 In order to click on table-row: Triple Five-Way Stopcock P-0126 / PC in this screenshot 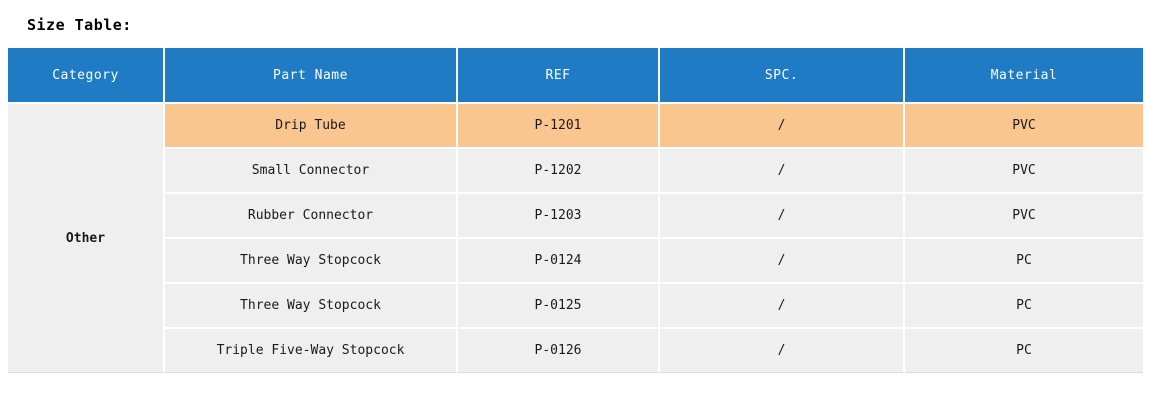, I will do `click(575, 351)`.